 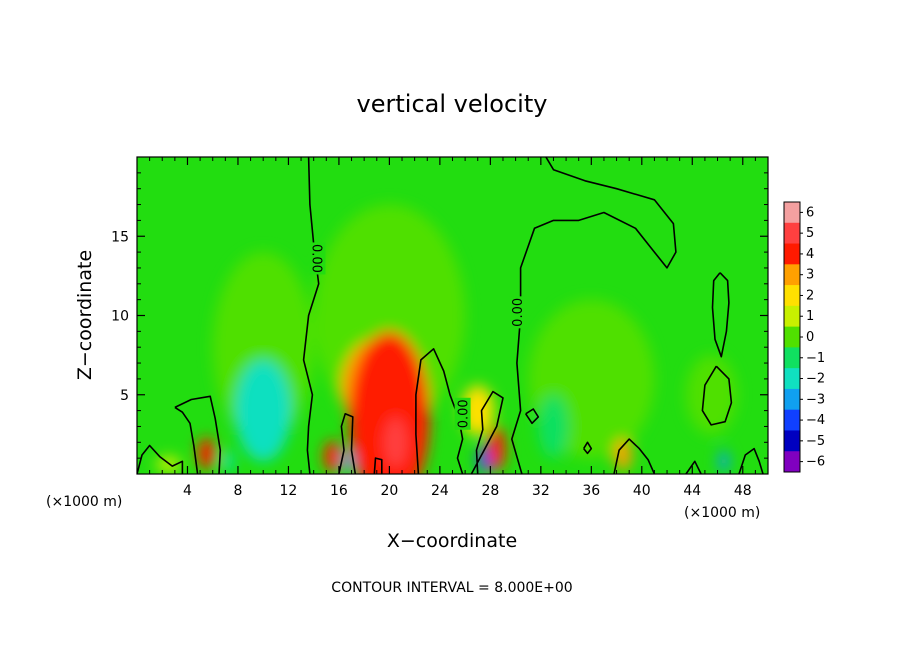 I want to click on contour-label-1: 0.00, so click(x=518, y=312).